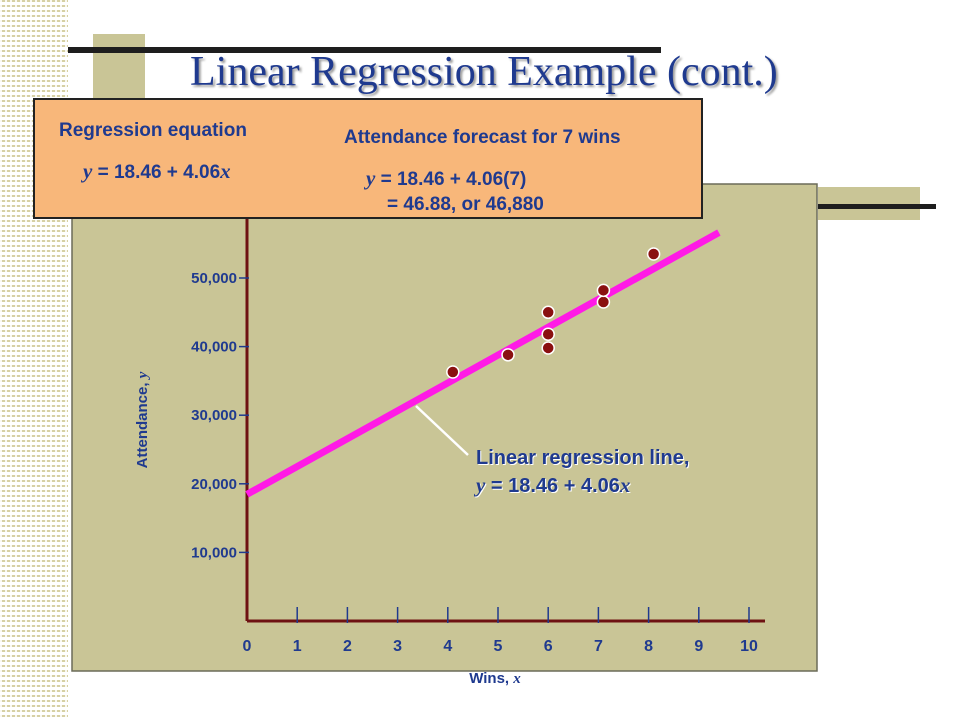 This screenshot has width=960, height=720. I want to click on regression-label-eq: = 18.46 + 4.06, so click(555, 486).